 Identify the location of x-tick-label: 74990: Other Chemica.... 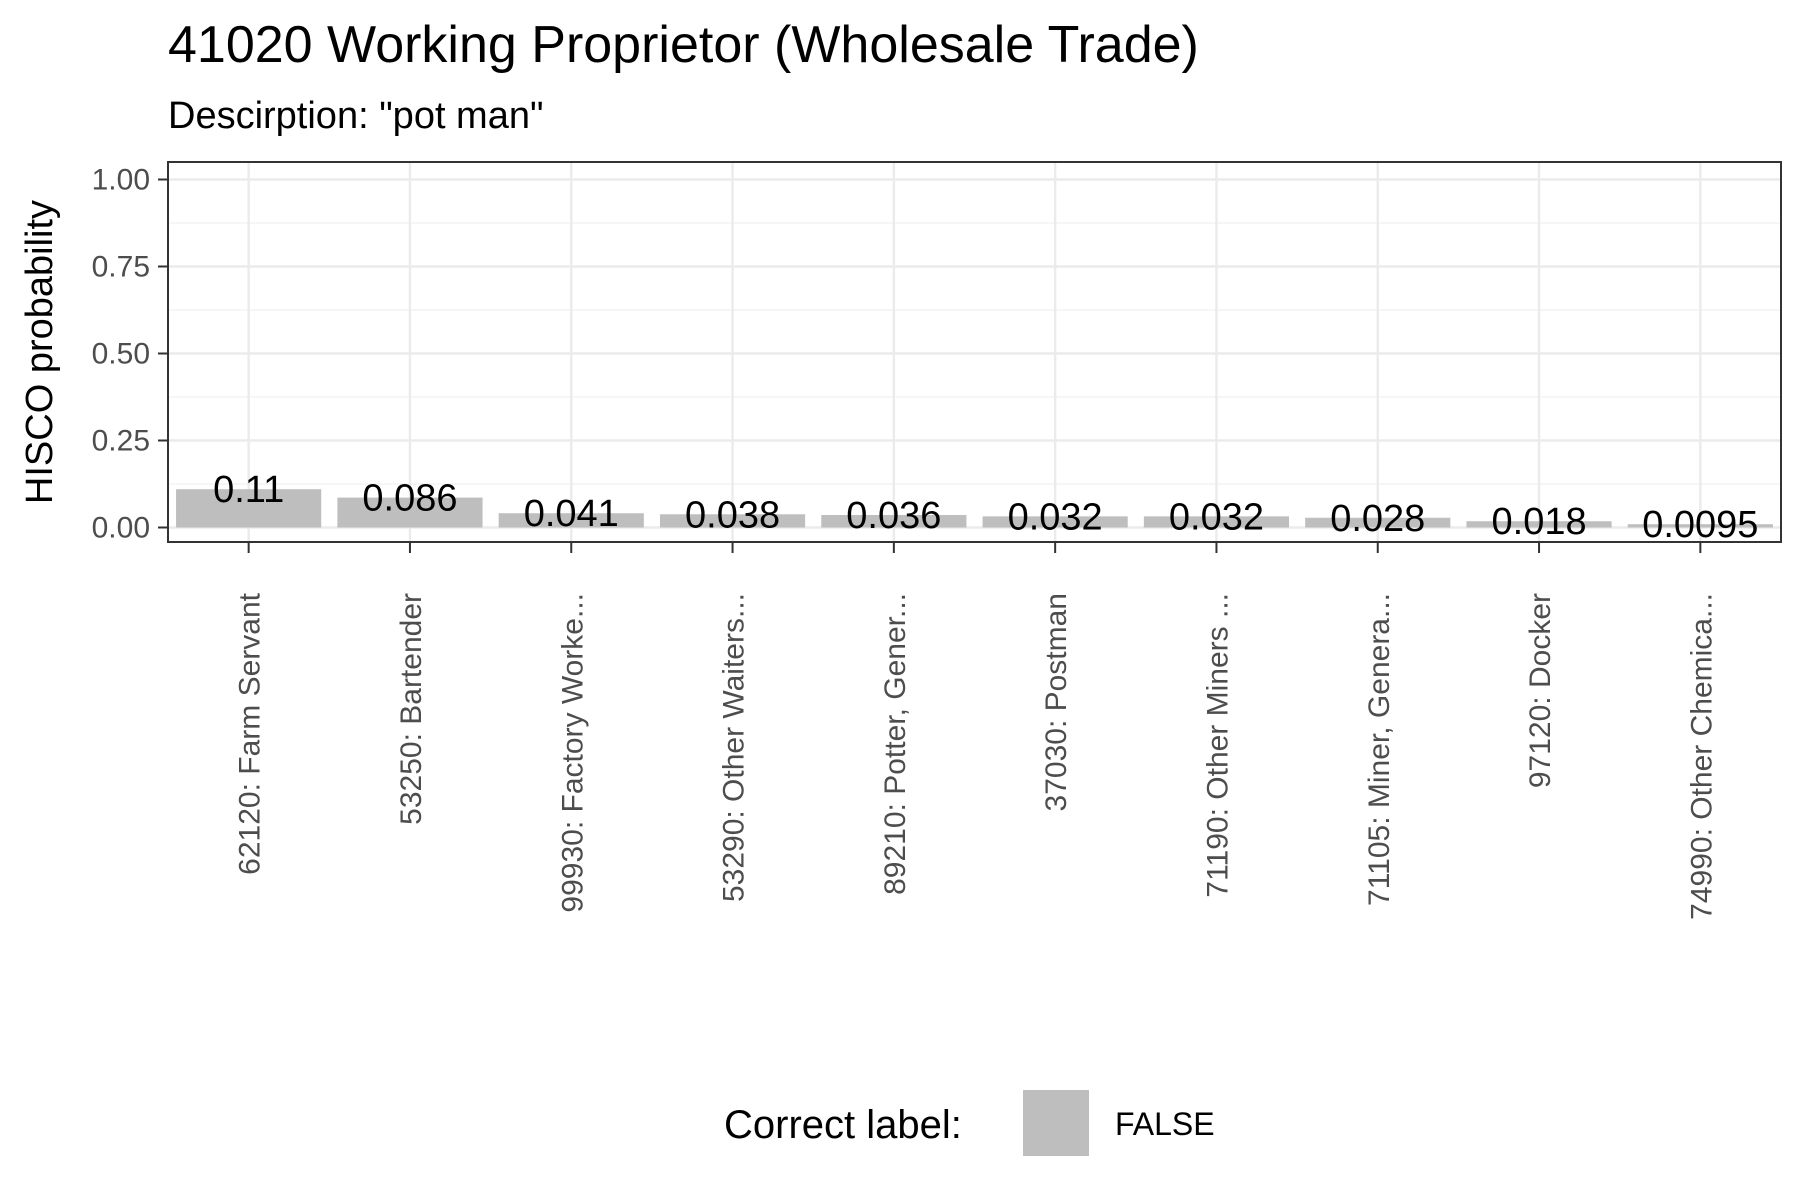
(1701, 756).